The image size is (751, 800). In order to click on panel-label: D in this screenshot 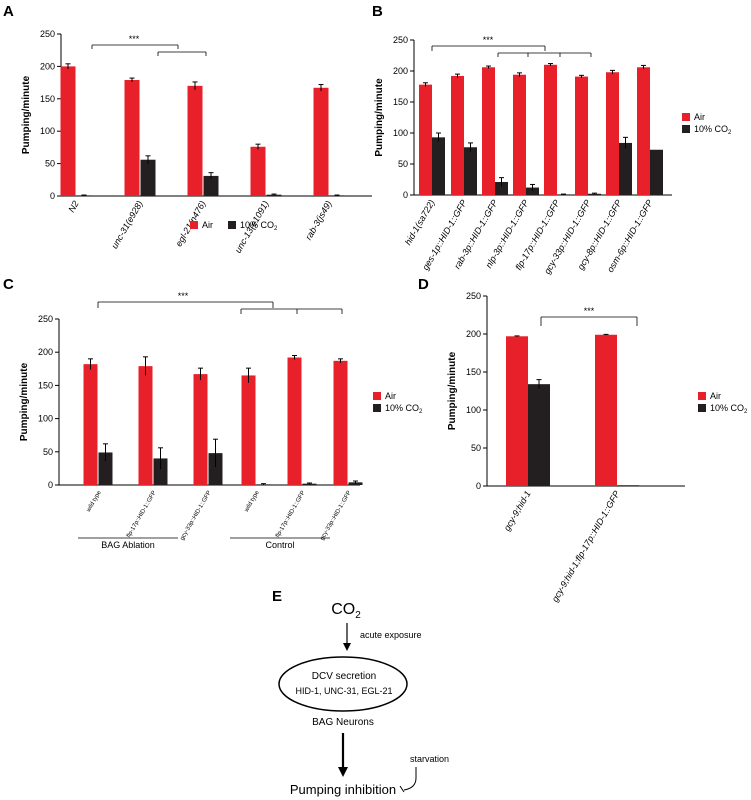, I will do `click(423, 284)`.